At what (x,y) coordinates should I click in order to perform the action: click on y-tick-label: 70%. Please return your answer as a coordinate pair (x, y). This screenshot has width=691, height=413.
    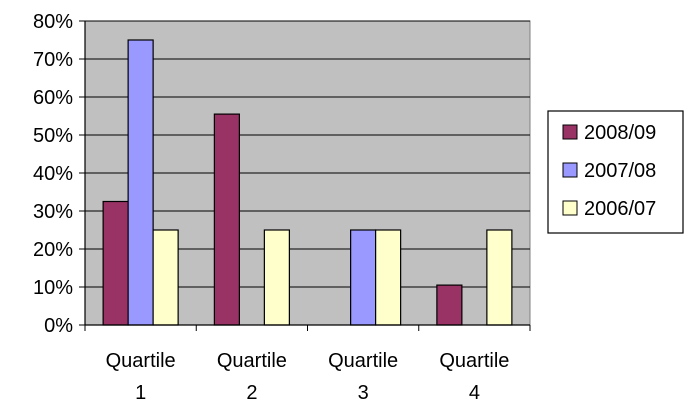
    Looking at the image, I should click on (53, 60).